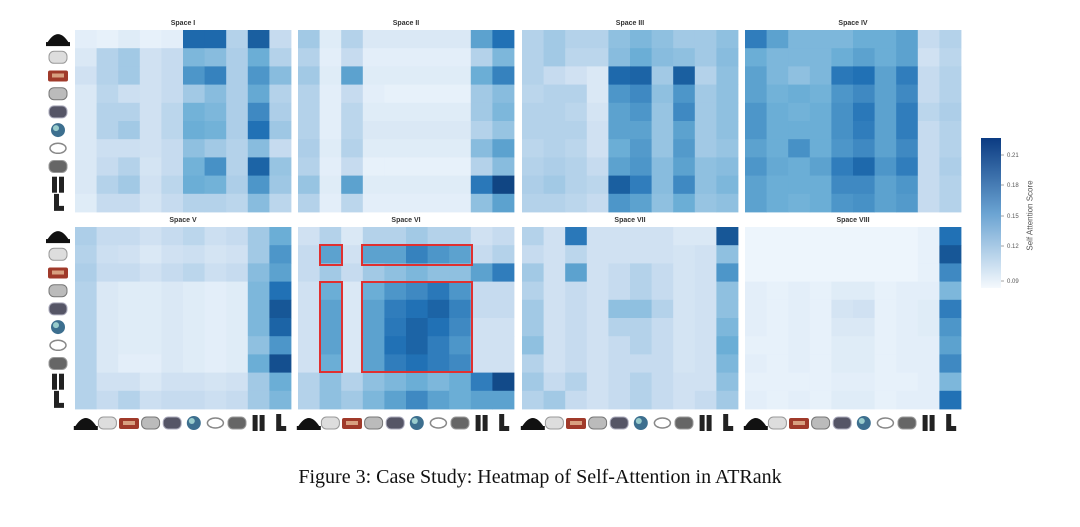  What do you see at coordinates (151, 423) in the screenshot?
I see `earbuds-icon` at bounding box center [151, 423].